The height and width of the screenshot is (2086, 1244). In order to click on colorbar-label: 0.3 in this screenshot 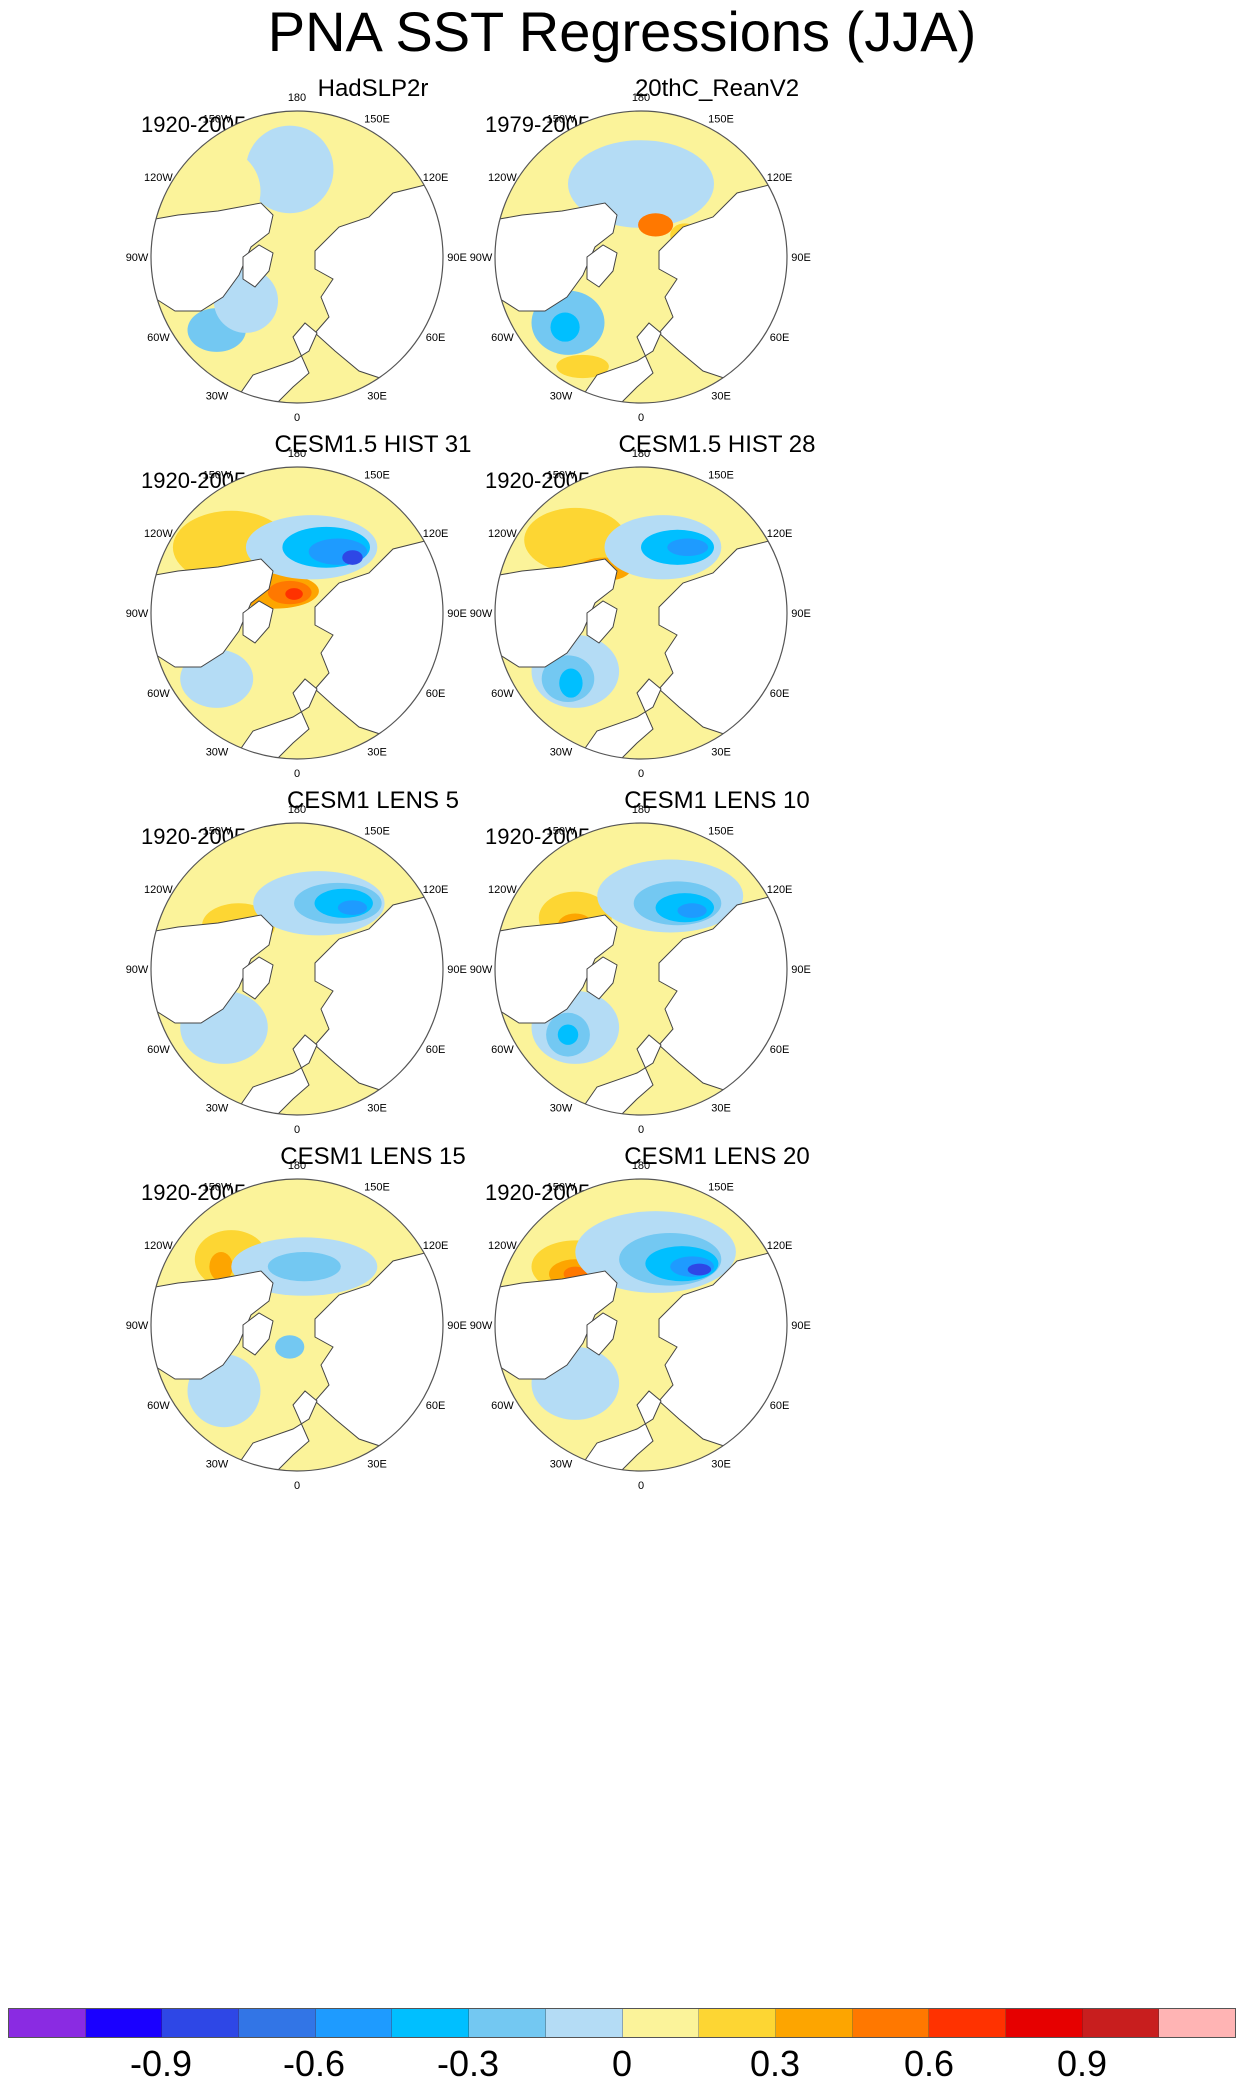, I will do `click(775, 2063)`.